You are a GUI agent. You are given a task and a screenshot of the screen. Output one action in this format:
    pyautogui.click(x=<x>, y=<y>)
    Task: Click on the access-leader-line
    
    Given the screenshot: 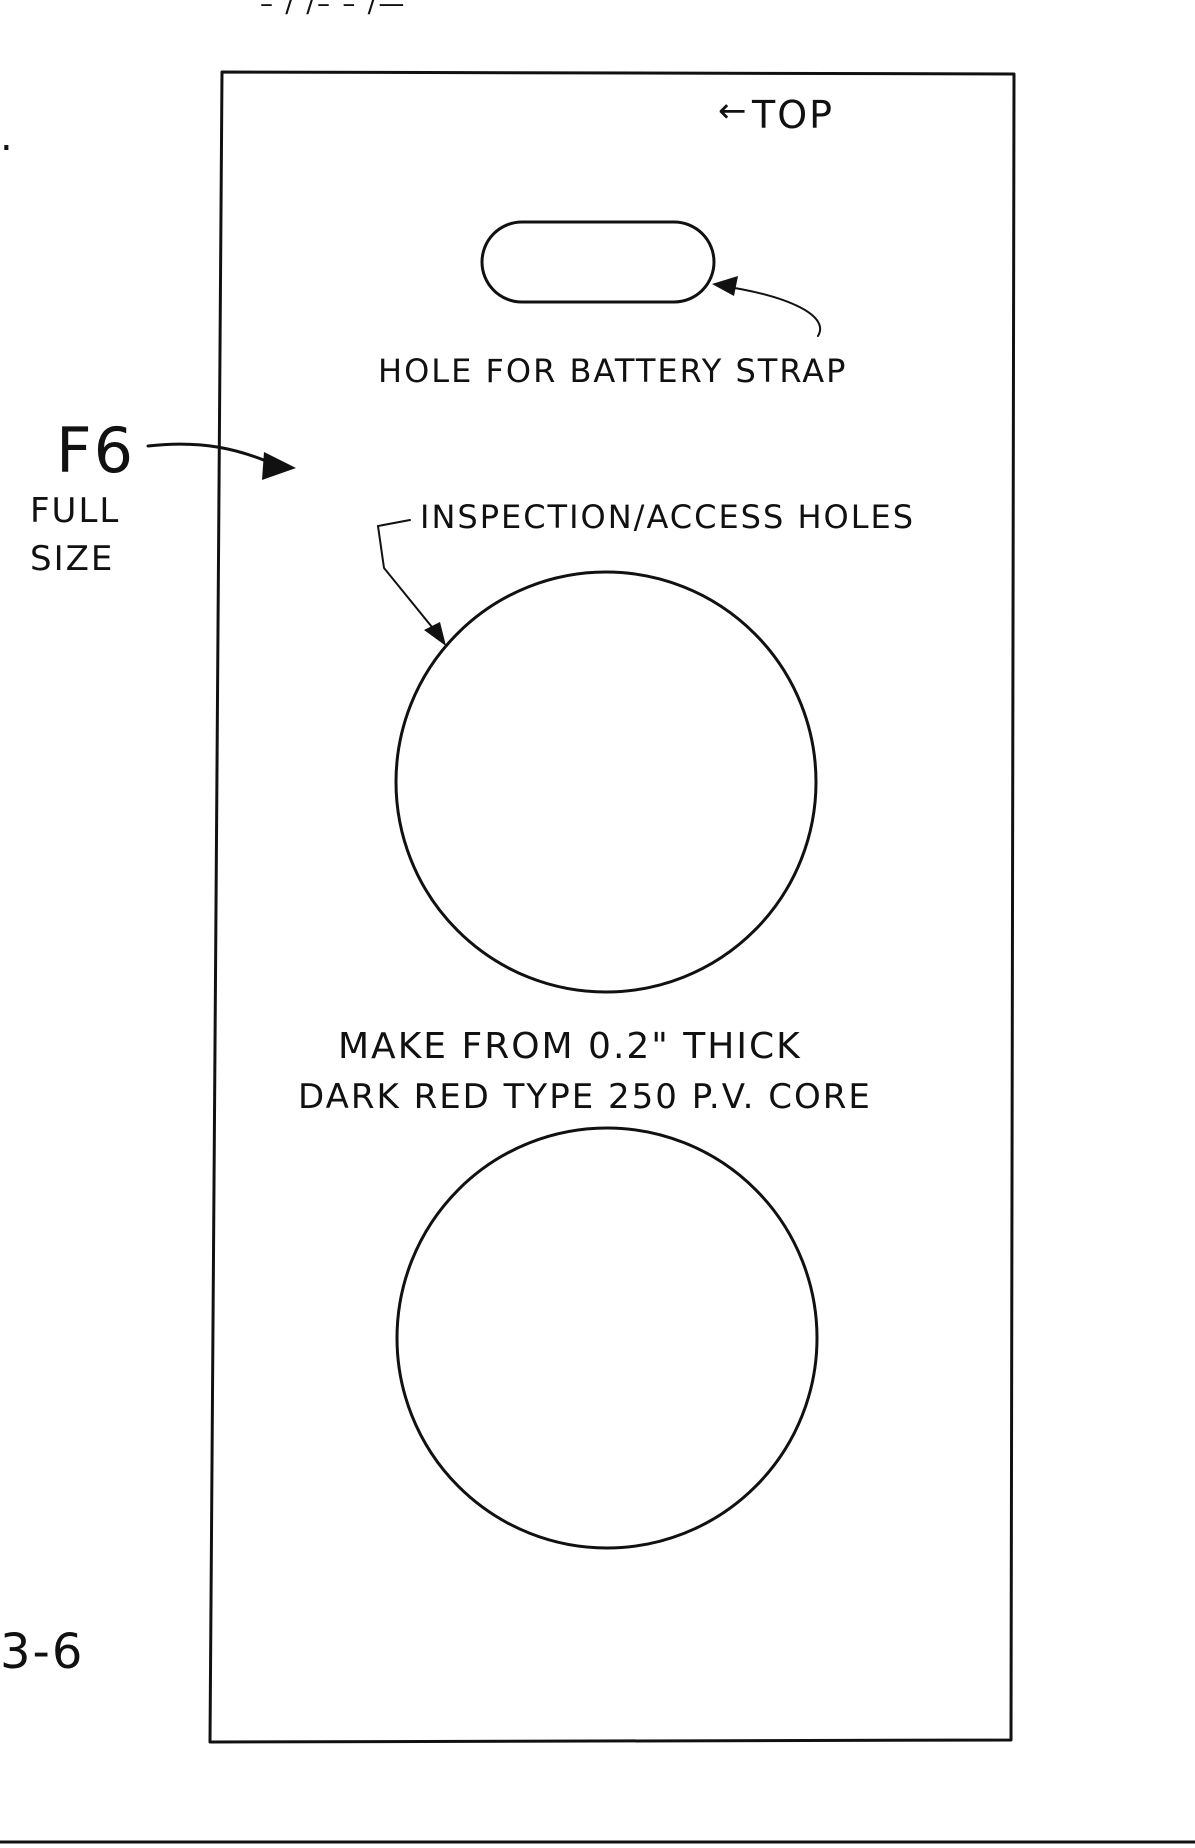 What is the action you would take?
    pyautogui.click(x=406, y=576)
    